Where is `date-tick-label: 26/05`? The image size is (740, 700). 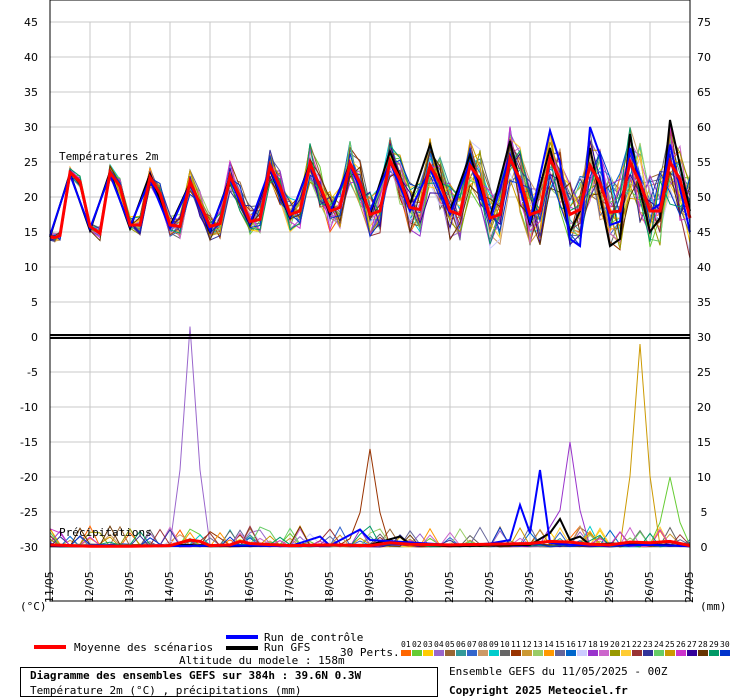 date-tick-label: 26/05 is located at coordinates (649, 587).